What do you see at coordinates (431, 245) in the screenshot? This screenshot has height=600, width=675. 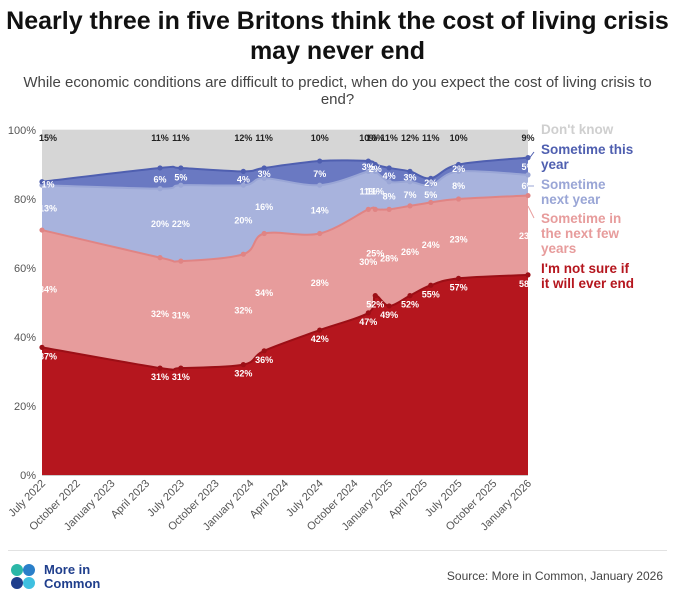 I see `data-label-next-few-years: 24%` at bounding box center [431, 245].